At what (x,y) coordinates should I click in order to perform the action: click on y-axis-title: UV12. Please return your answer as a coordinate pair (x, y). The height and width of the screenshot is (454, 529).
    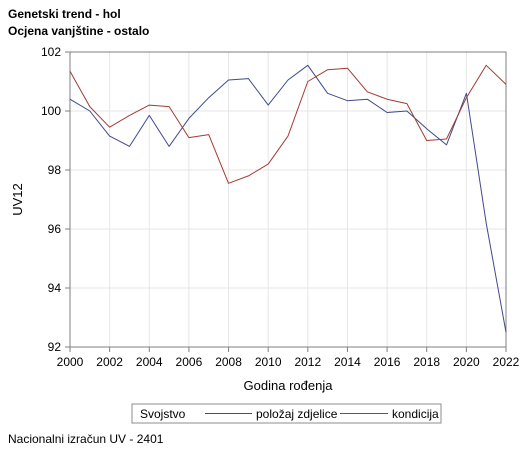
    Looking at the image, I should click on (17, 199).